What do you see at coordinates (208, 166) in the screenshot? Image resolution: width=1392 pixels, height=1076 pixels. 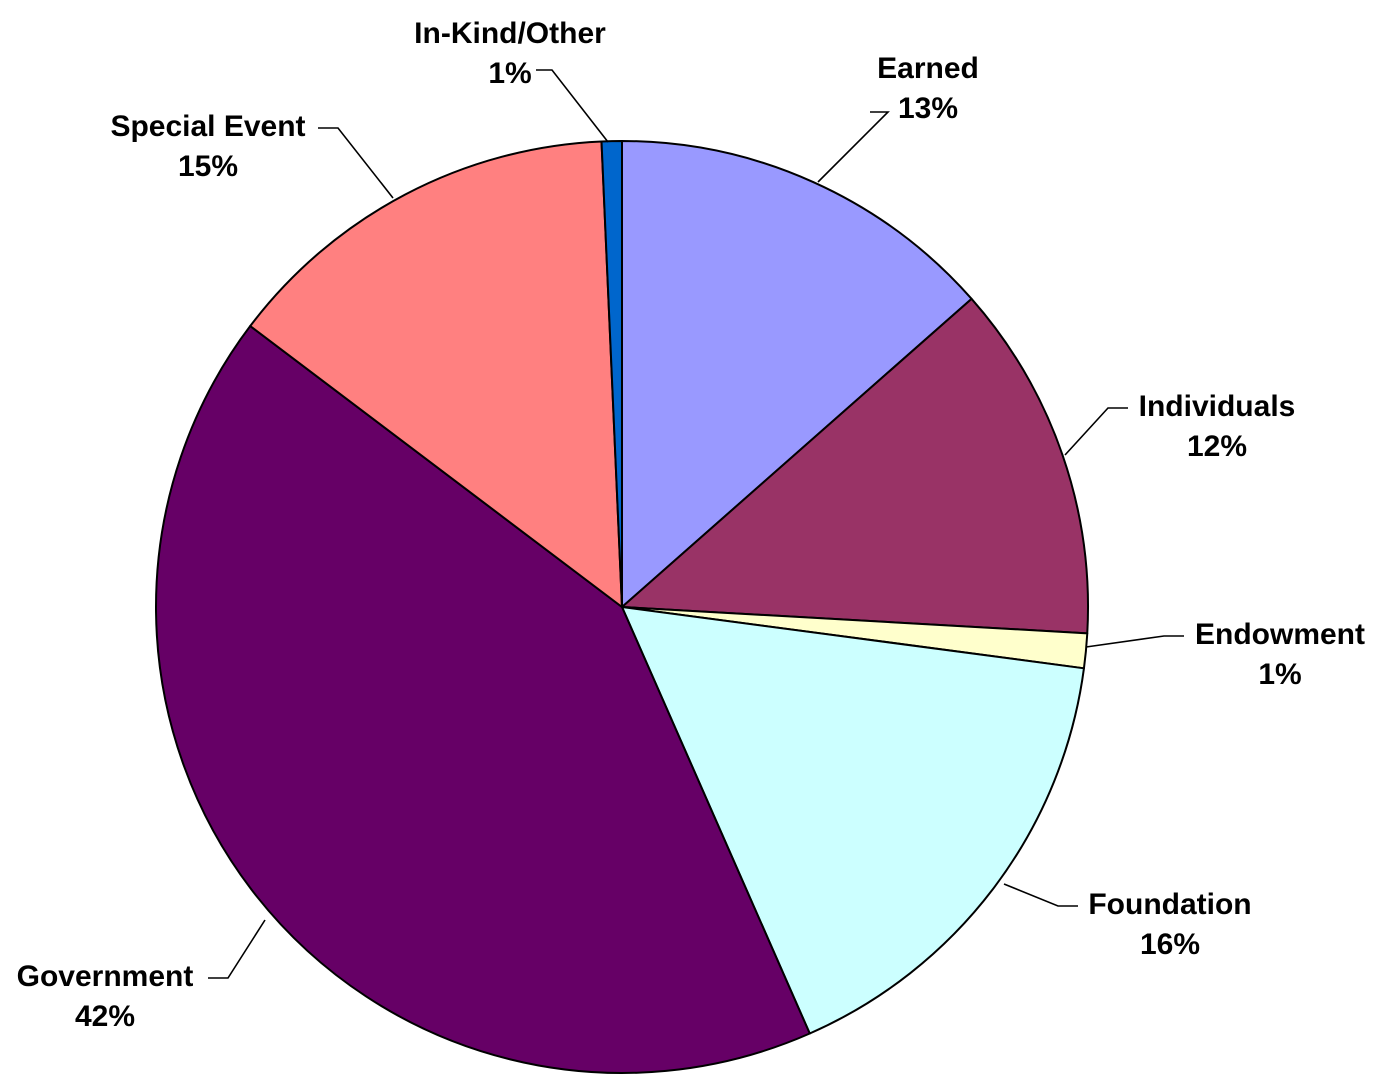 I see `slice-percent-label-special-event: 15%` at bounding box center [208, 166].